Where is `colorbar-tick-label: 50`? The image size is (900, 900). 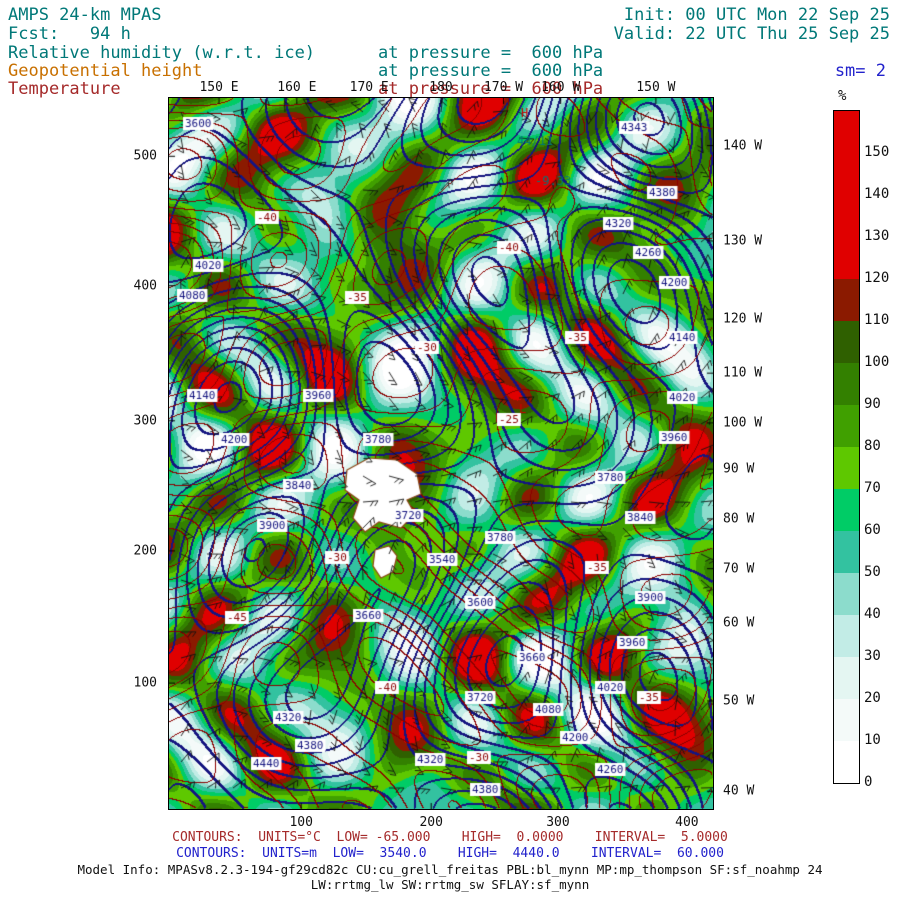
colorbar-tick-label: 50 is located at coordinates (872, 572).